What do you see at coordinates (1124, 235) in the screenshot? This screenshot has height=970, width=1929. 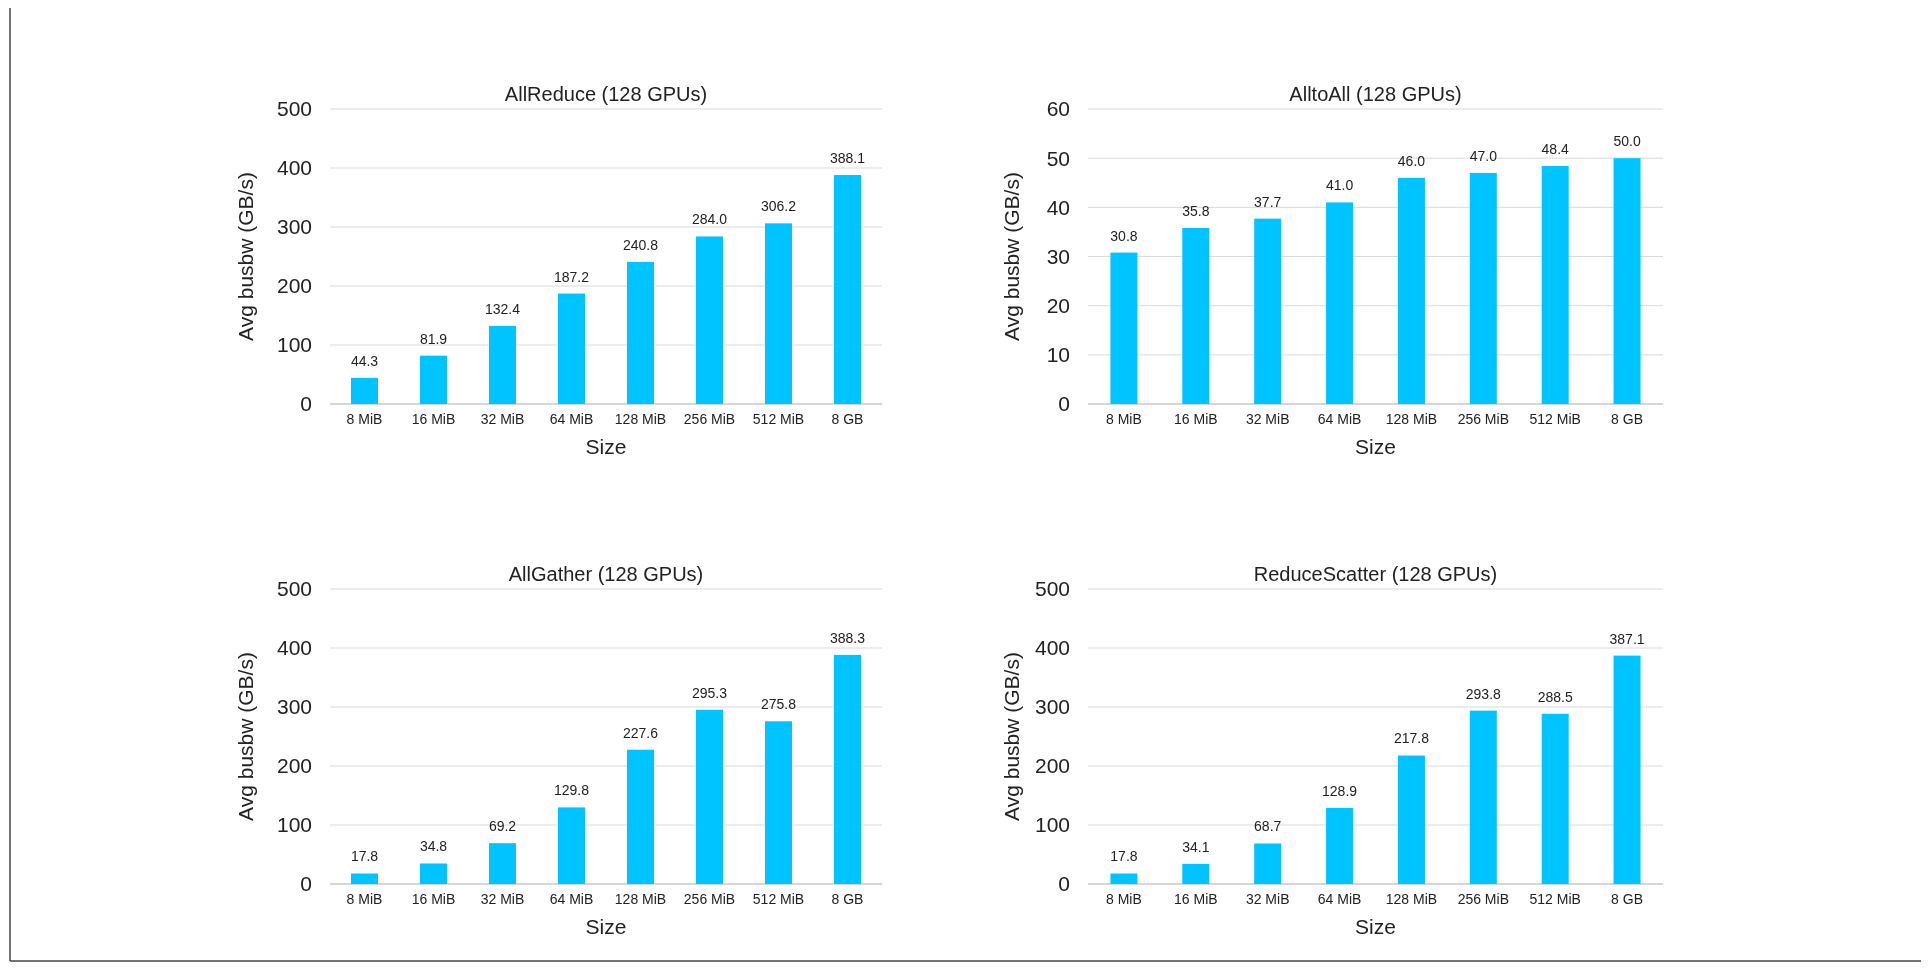 I see `data-label: 30.8` at bounding box center [1124, 235].